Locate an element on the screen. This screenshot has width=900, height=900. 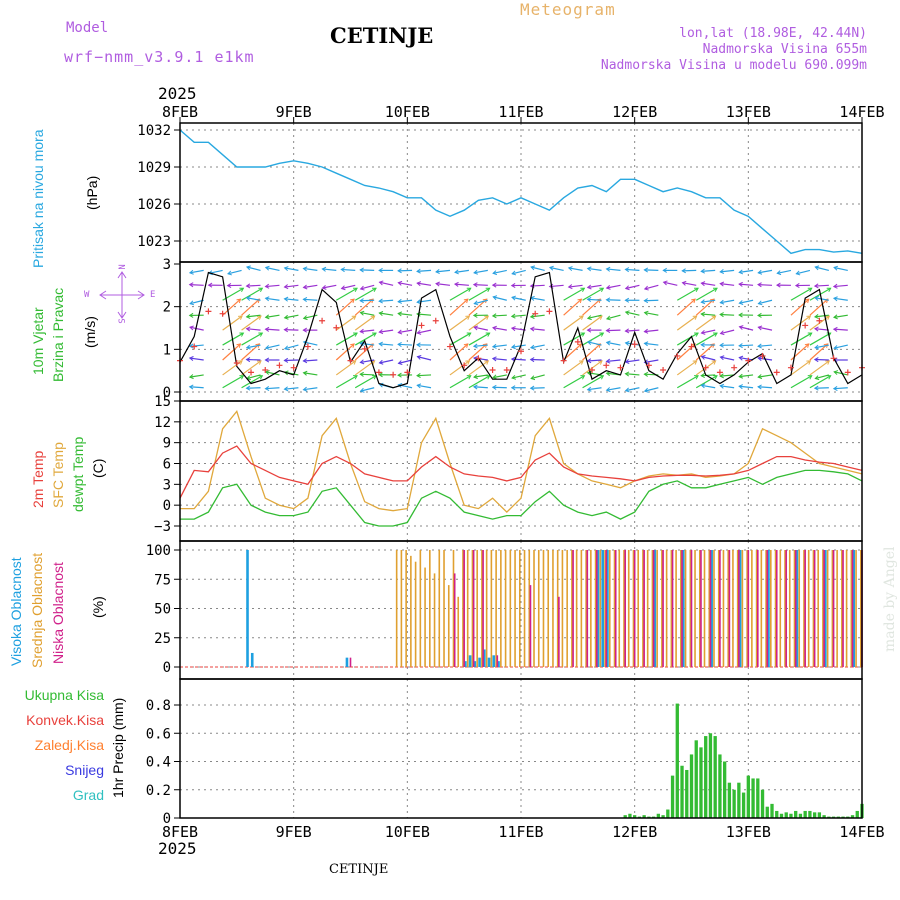
model-name: wrf−nmm_v3.9.1 e1km is located at coordinates (159, 57).